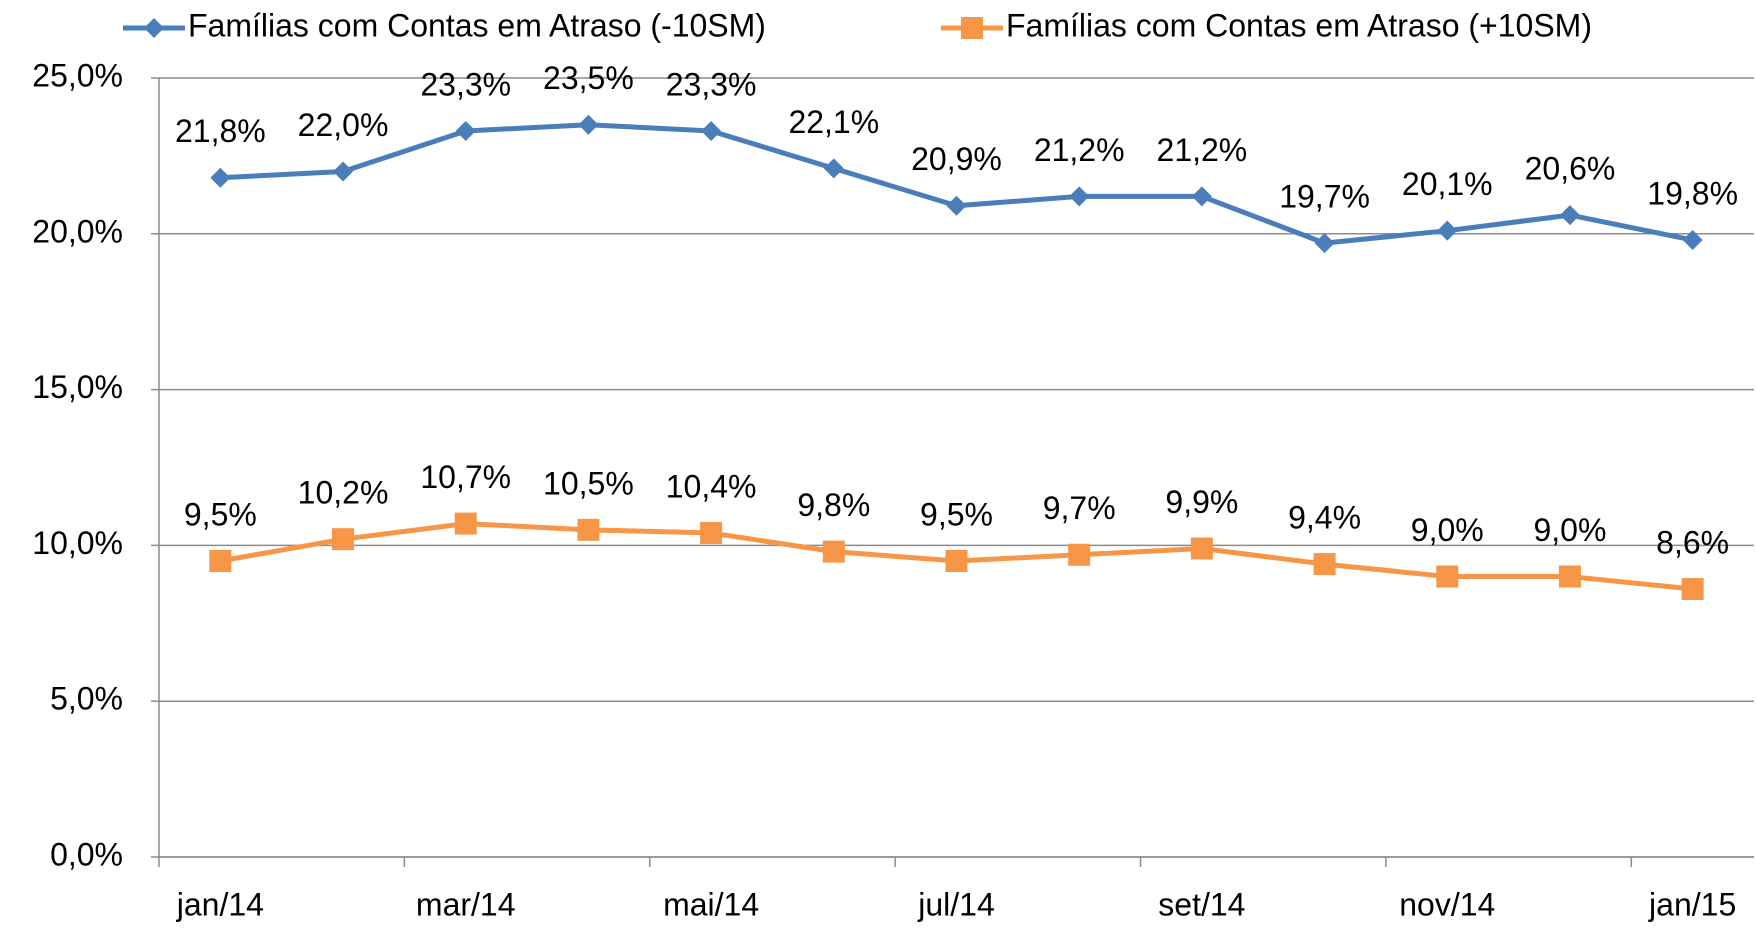 This screenshot has height=932, width=1756. What do you see at coordinates (86, 854) in the screenshot?
I see `y-tick-label: 0,0%` at bounding box center [86, 854].